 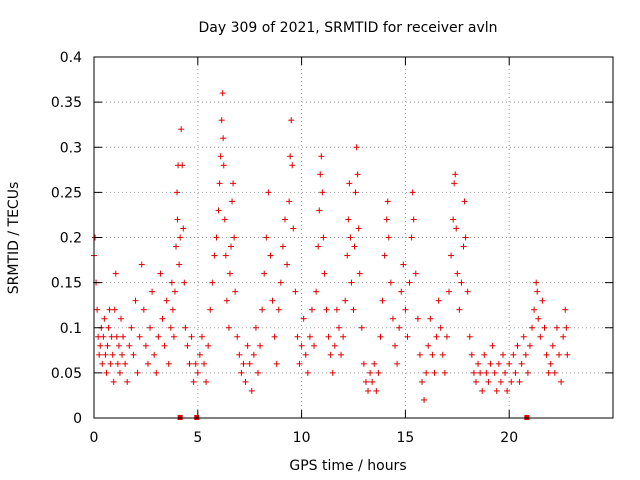 What do you see at coordinates (66, 193) in the screenshot?
I see `y-tick-label: 0.25` at bounding box center [66, 193].